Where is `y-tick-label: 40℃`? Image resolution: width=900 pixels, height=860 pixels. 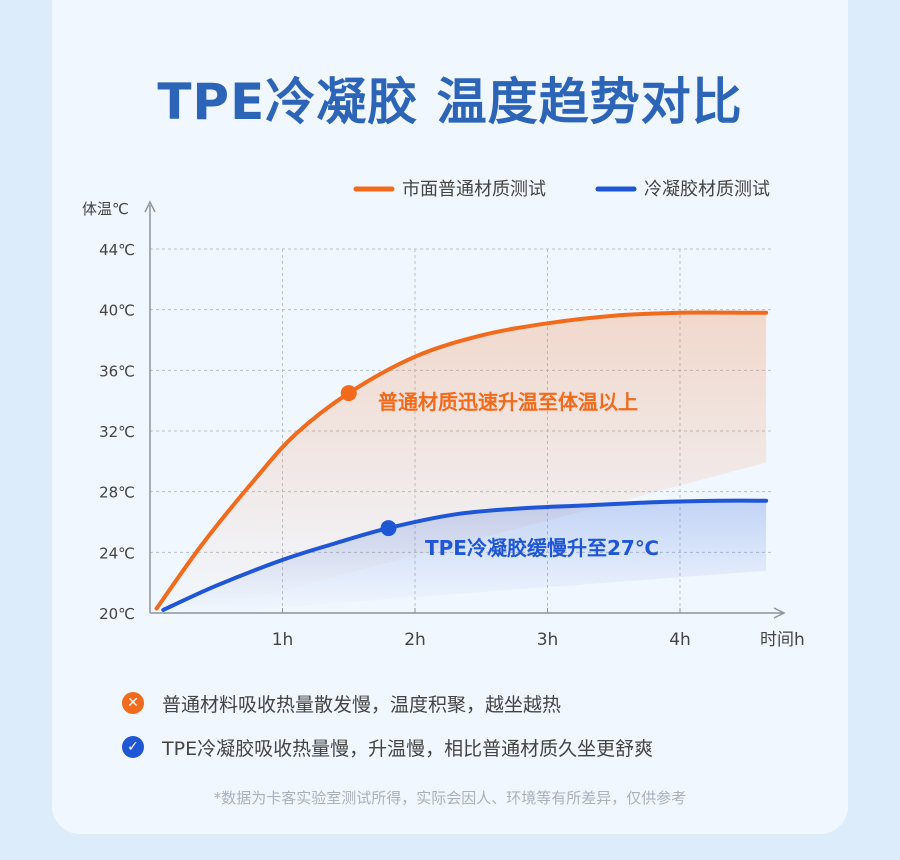 y-tick-label: 40℃ is located at coordinates (117, 311).